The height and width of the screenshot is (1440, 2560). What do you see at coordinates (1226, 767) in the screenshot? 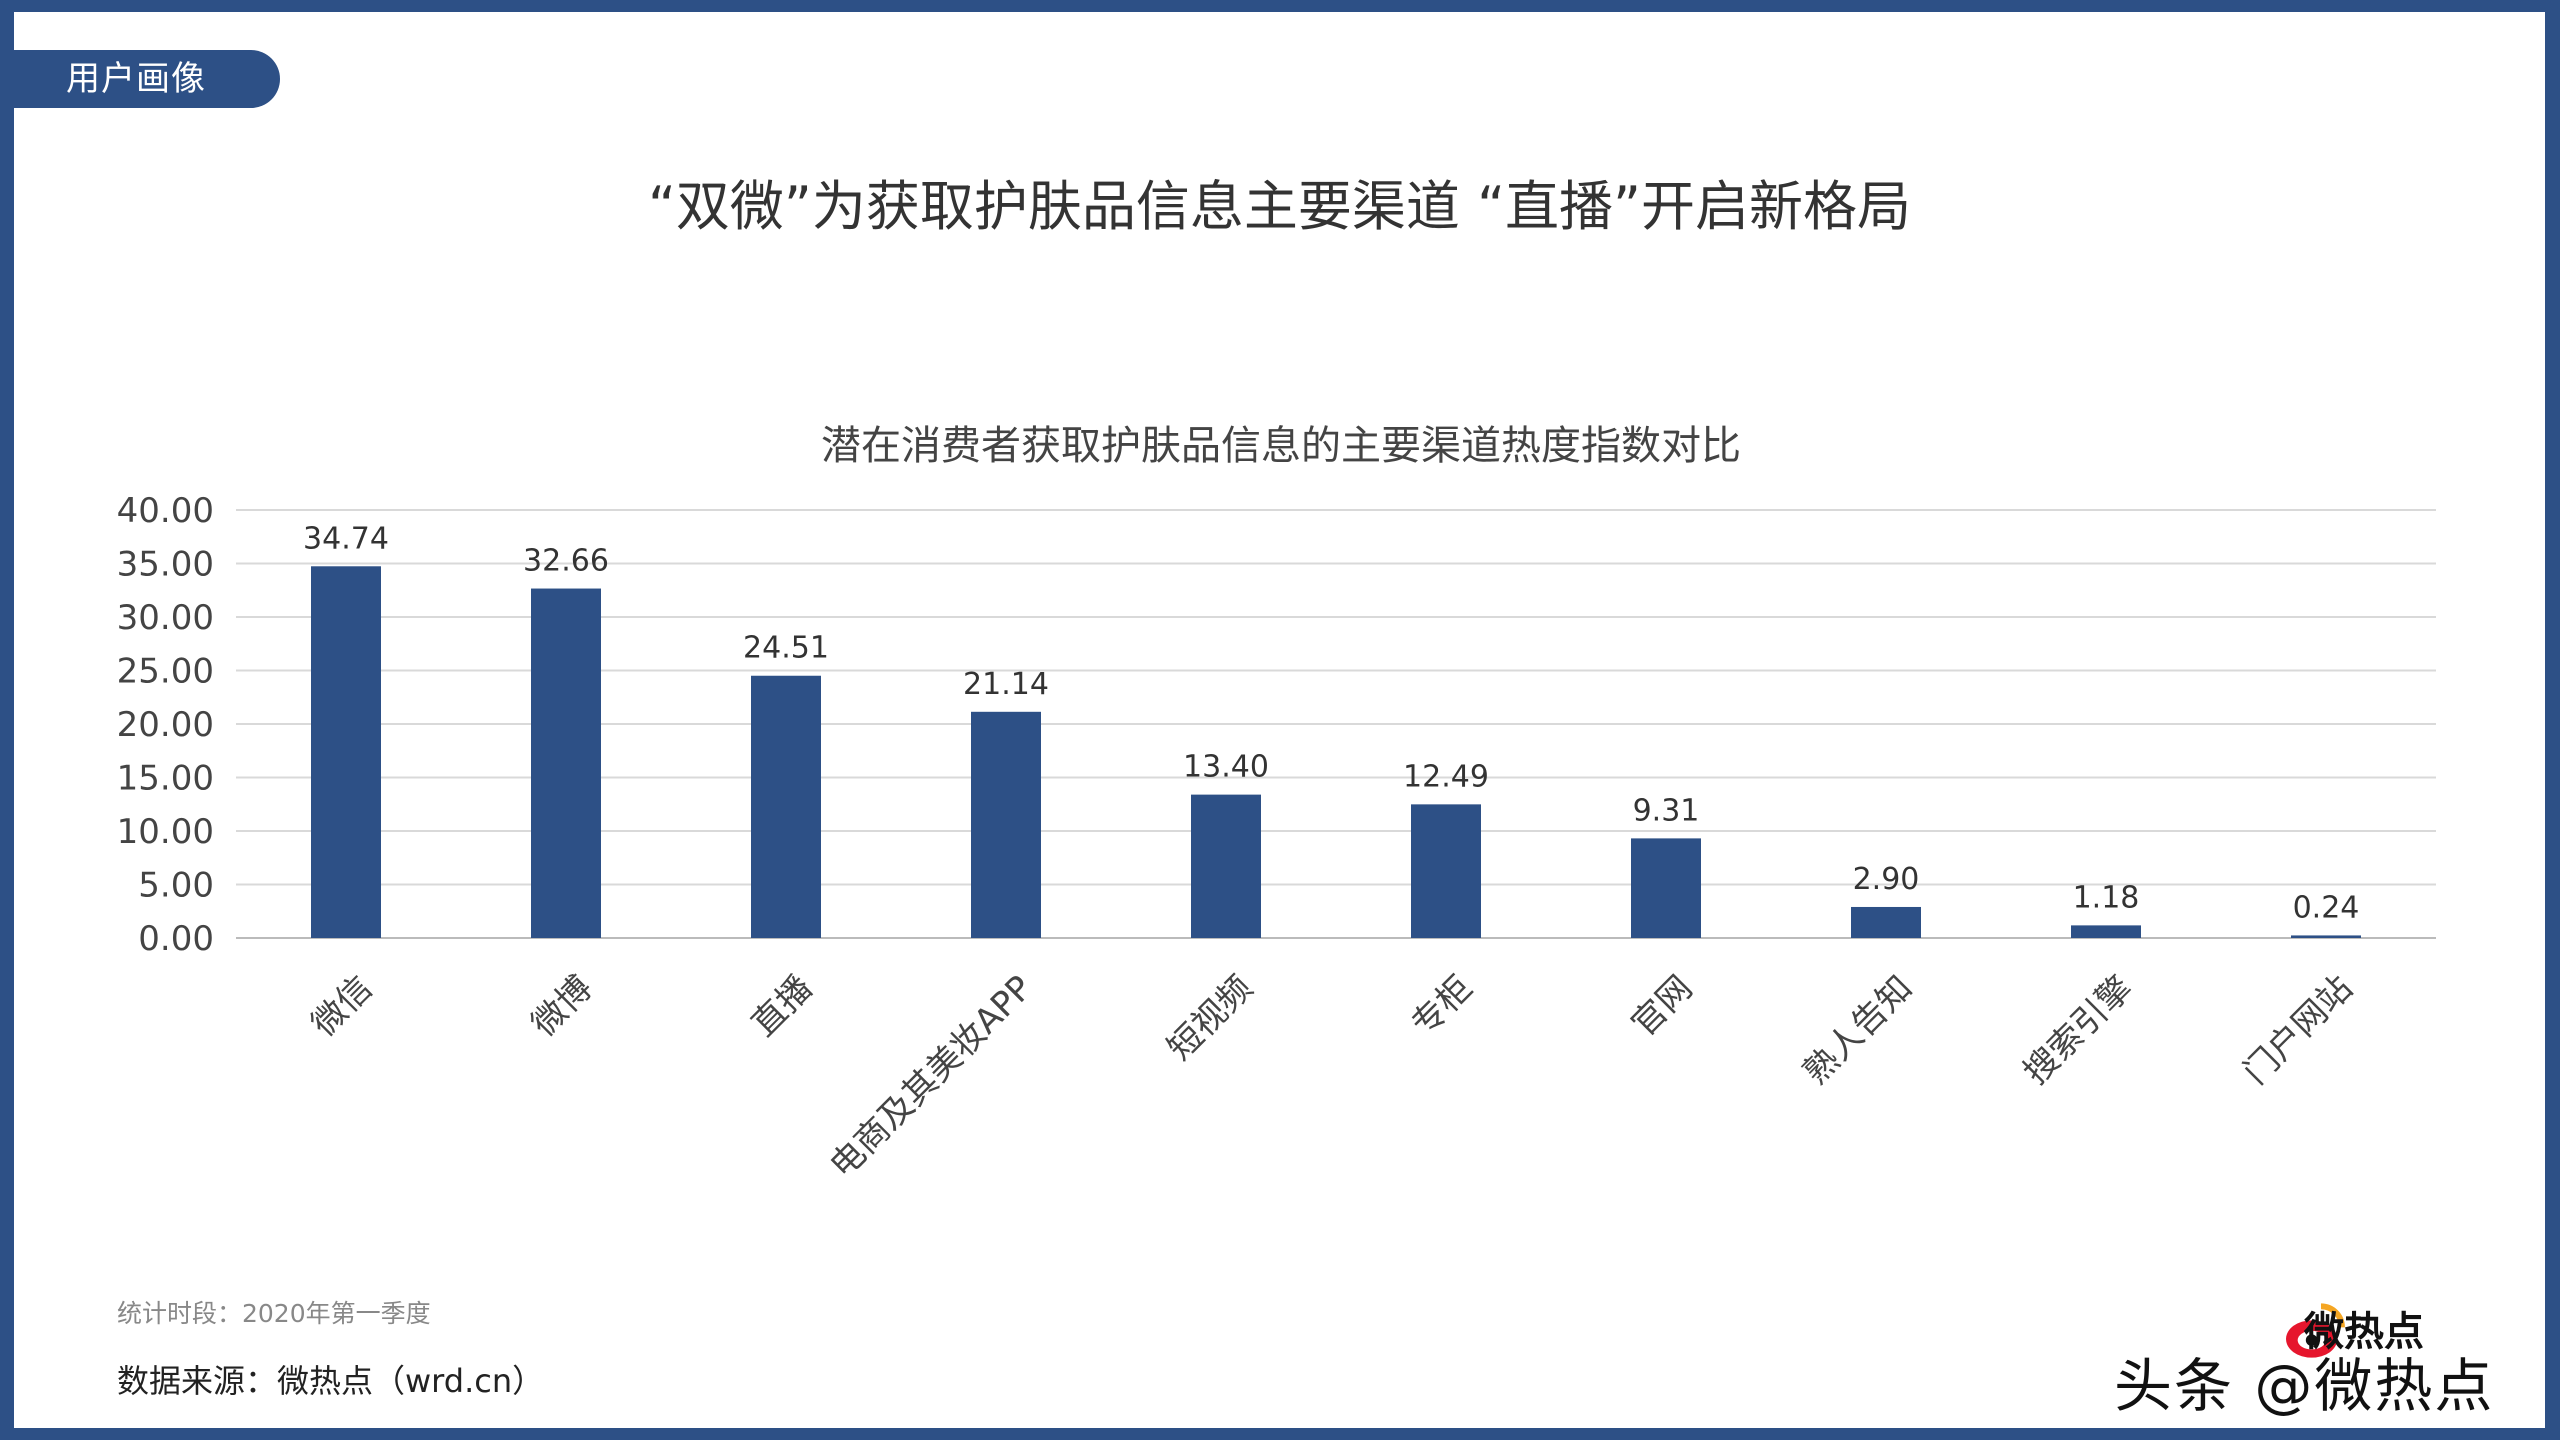
I see `data-label: 13.40` at bounding box center [1226, 767].